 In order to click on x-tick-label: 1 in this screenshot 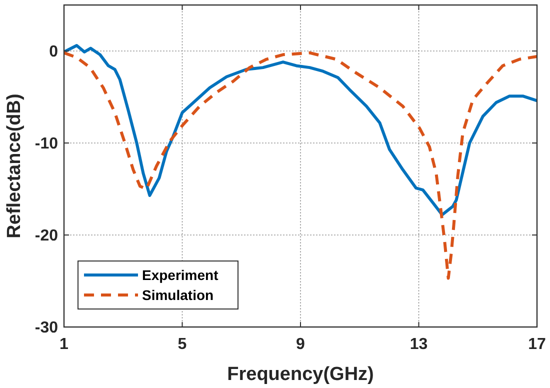, I will do `click(64, 344)`.